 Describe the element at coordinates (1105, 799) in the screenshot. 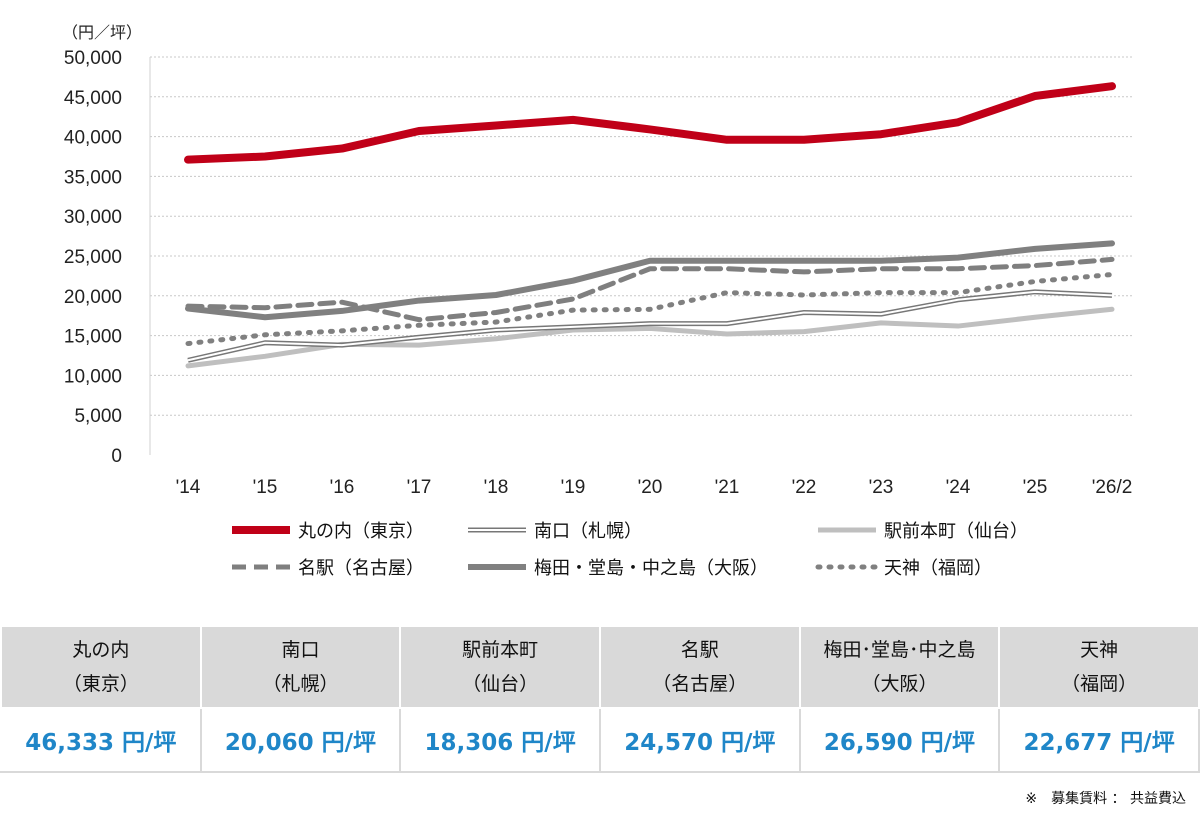

I see `footnote: ※ 募集賃料 ： 共益費込` at that location.